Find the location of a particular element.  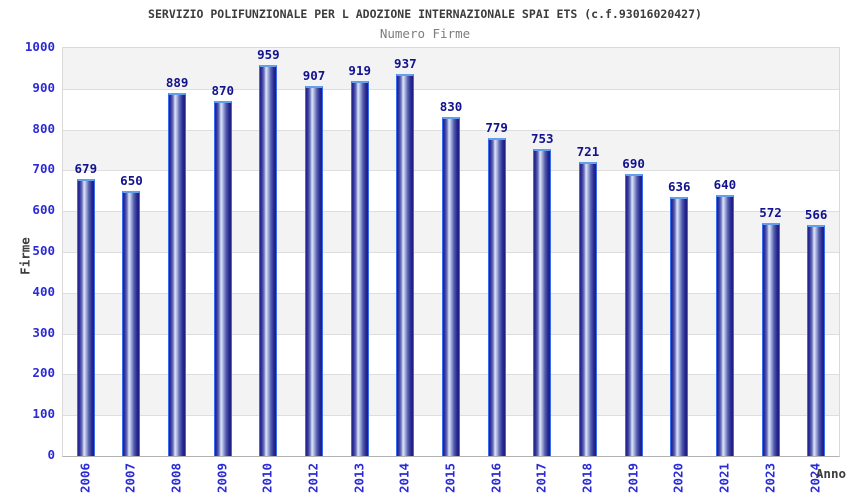

bar-2016 is located at coordinates (497, 297).